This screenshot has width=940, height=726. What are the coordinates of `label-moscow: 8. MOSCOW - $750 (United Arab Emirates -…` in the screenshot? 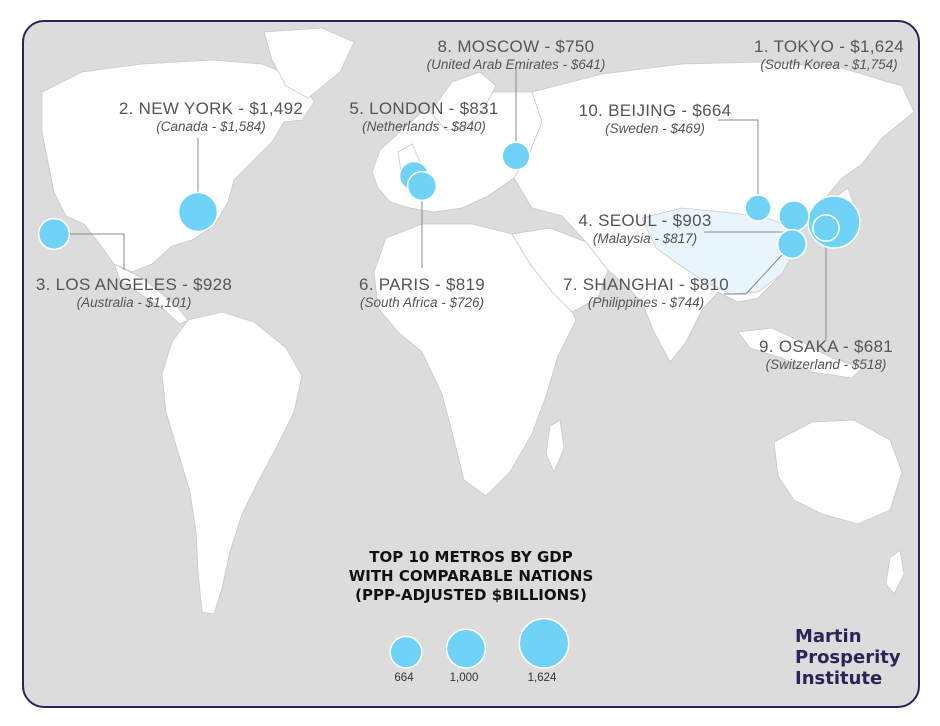 It's located at (516, 55).